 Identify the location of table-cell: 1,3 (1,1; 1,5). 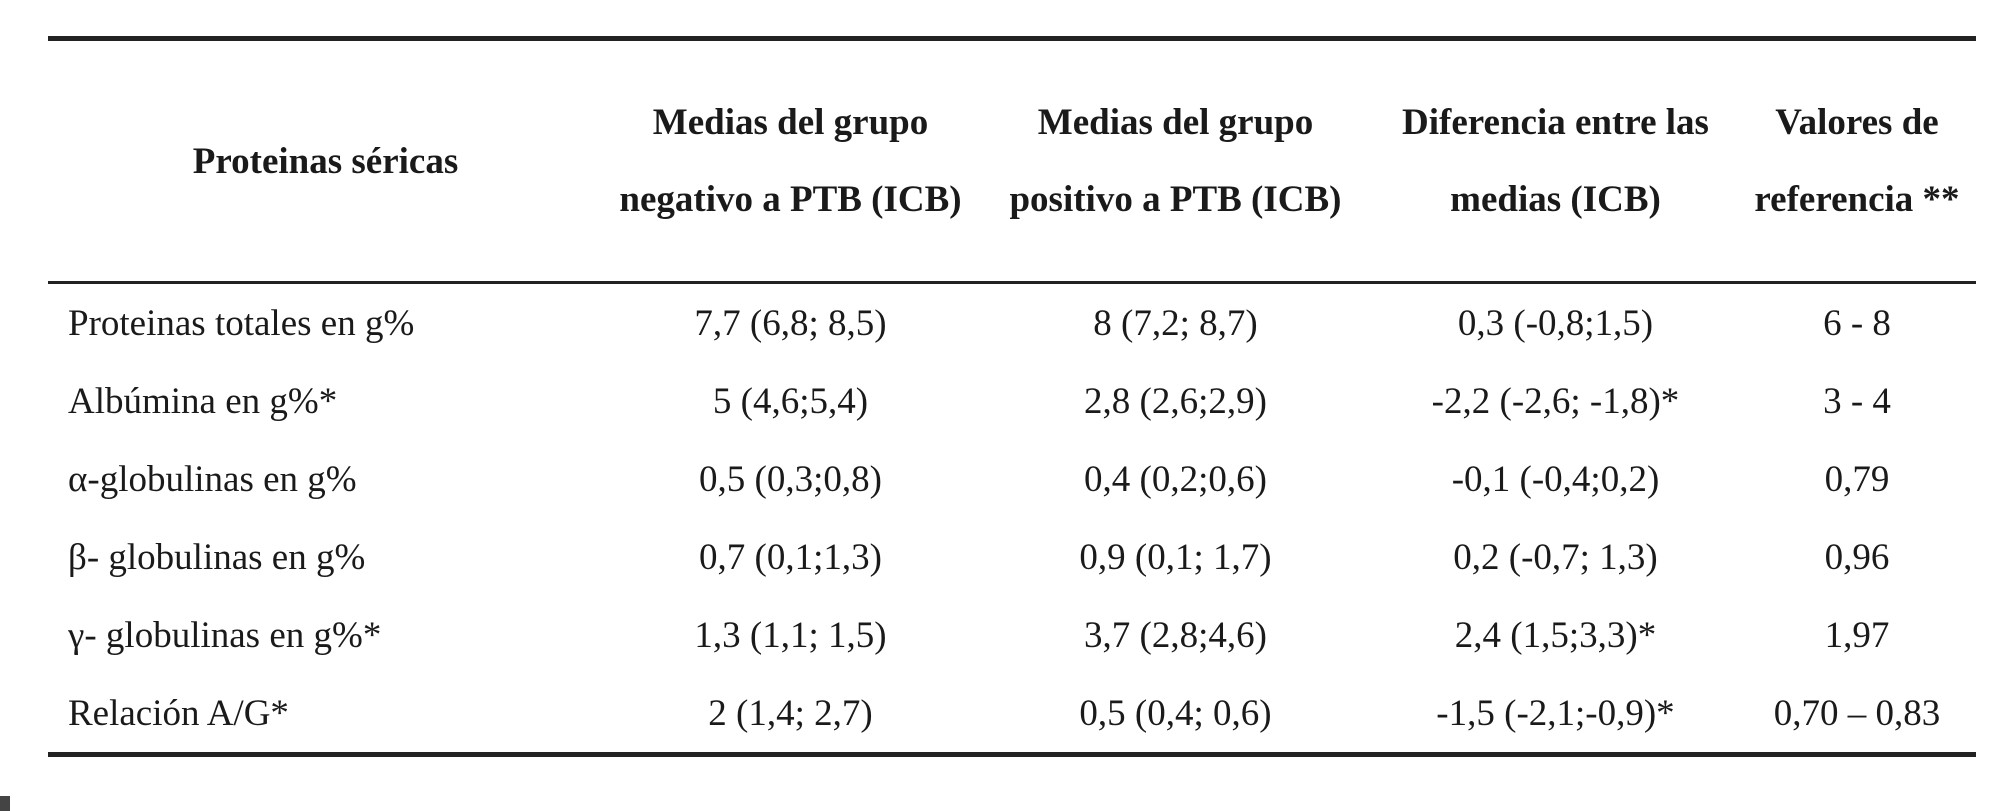
(790, 635).